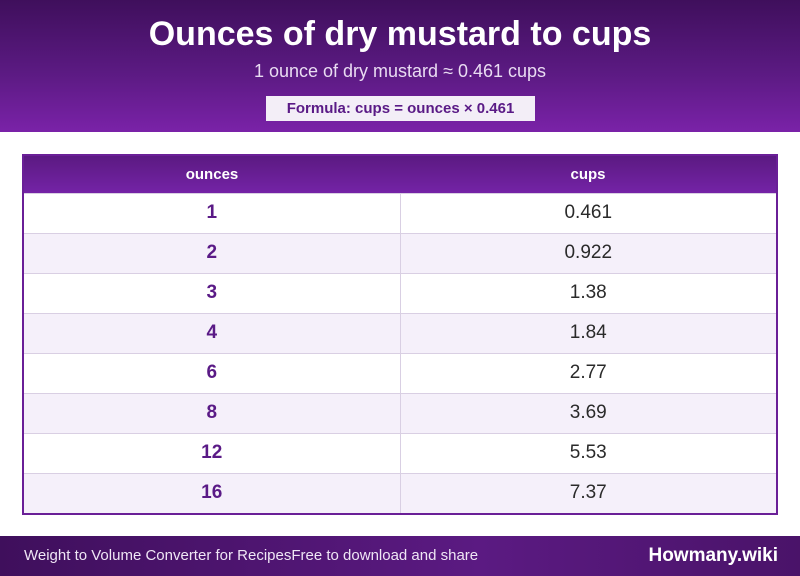  What do you see at coordinates (588, 332) in the screenshot?
I see `cups-cell: 1.84` at bounding box center [588, 332].